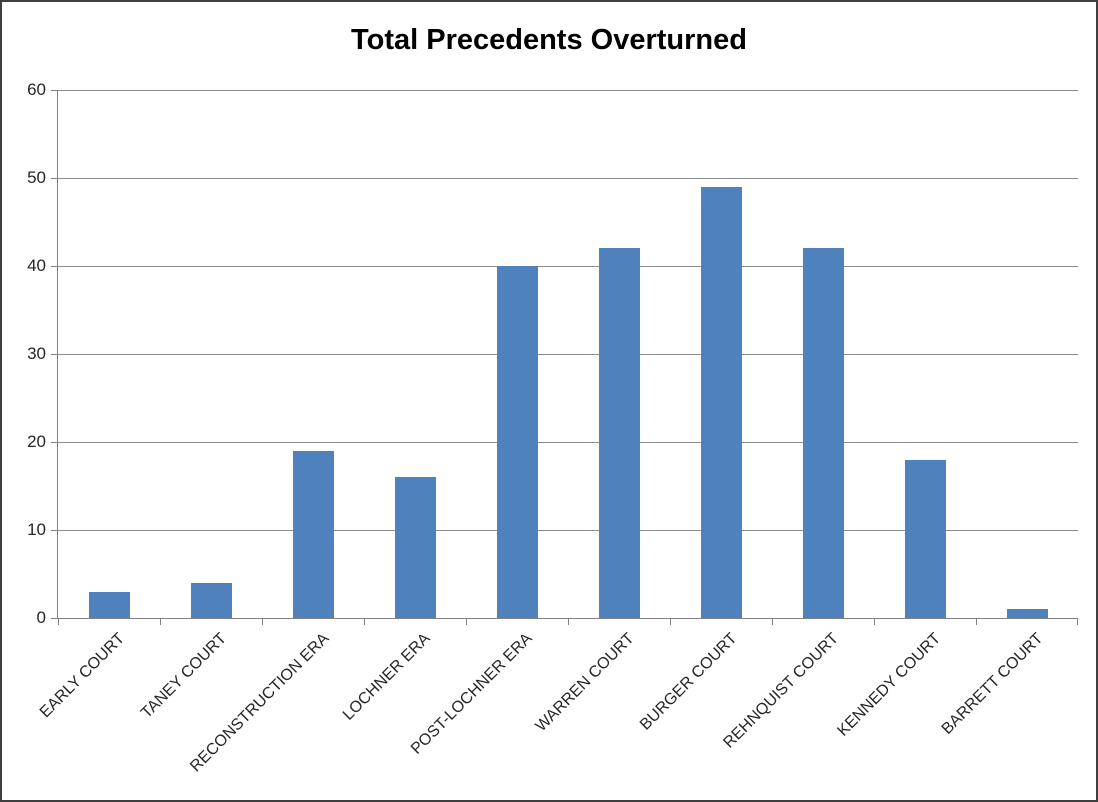 The width and height of the screenshot is (1098, 802). Describe the element at coordinates (721, 402) in the screenshot. I see `bar-burger-court` at that location.